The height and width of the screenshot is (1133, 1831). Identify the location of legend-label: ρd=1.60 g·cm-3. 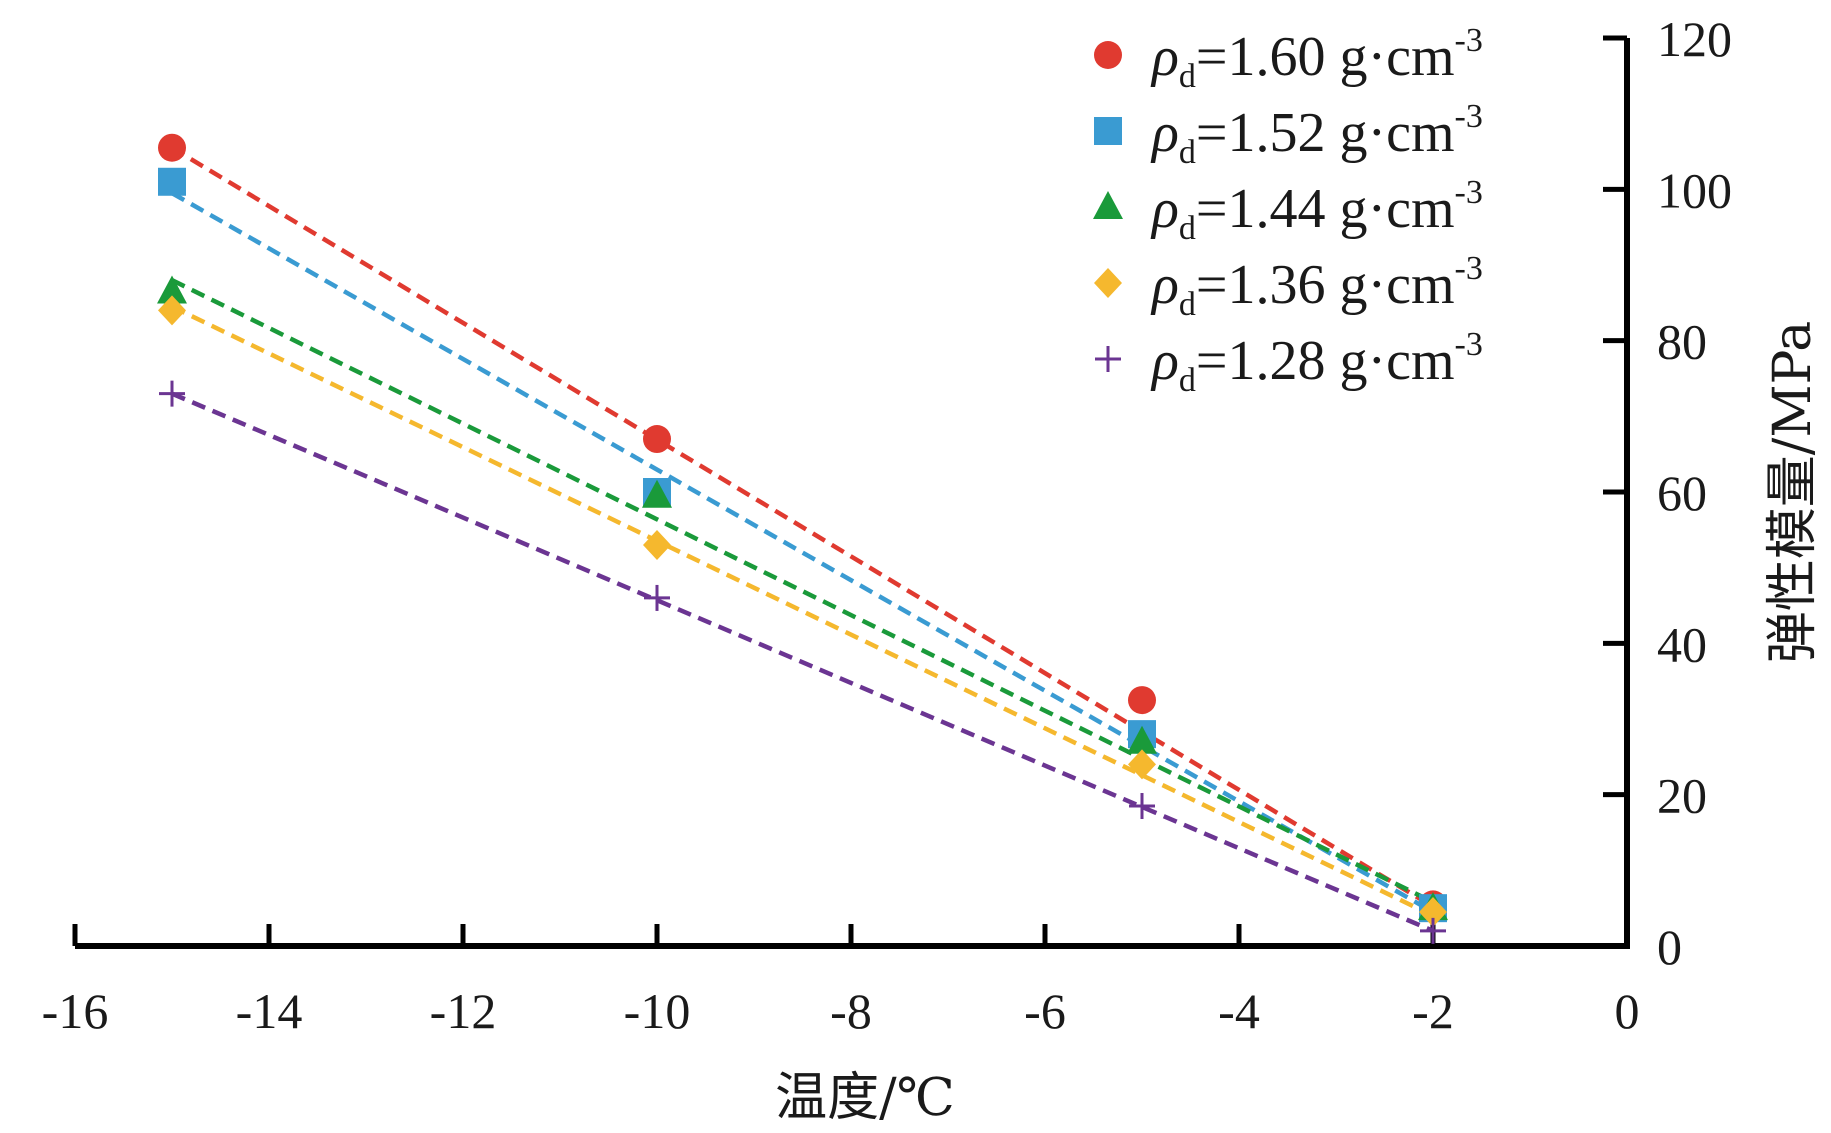
(1316, 58).